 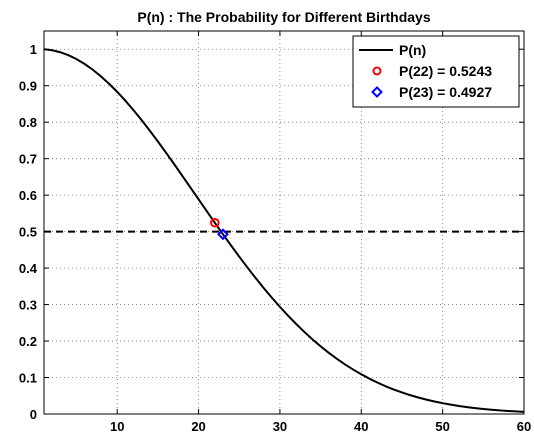 What do you see at coordinates (412, 50) in the screenshot?
I see `legend-label: P(n)` at bounding box center [412, 50].